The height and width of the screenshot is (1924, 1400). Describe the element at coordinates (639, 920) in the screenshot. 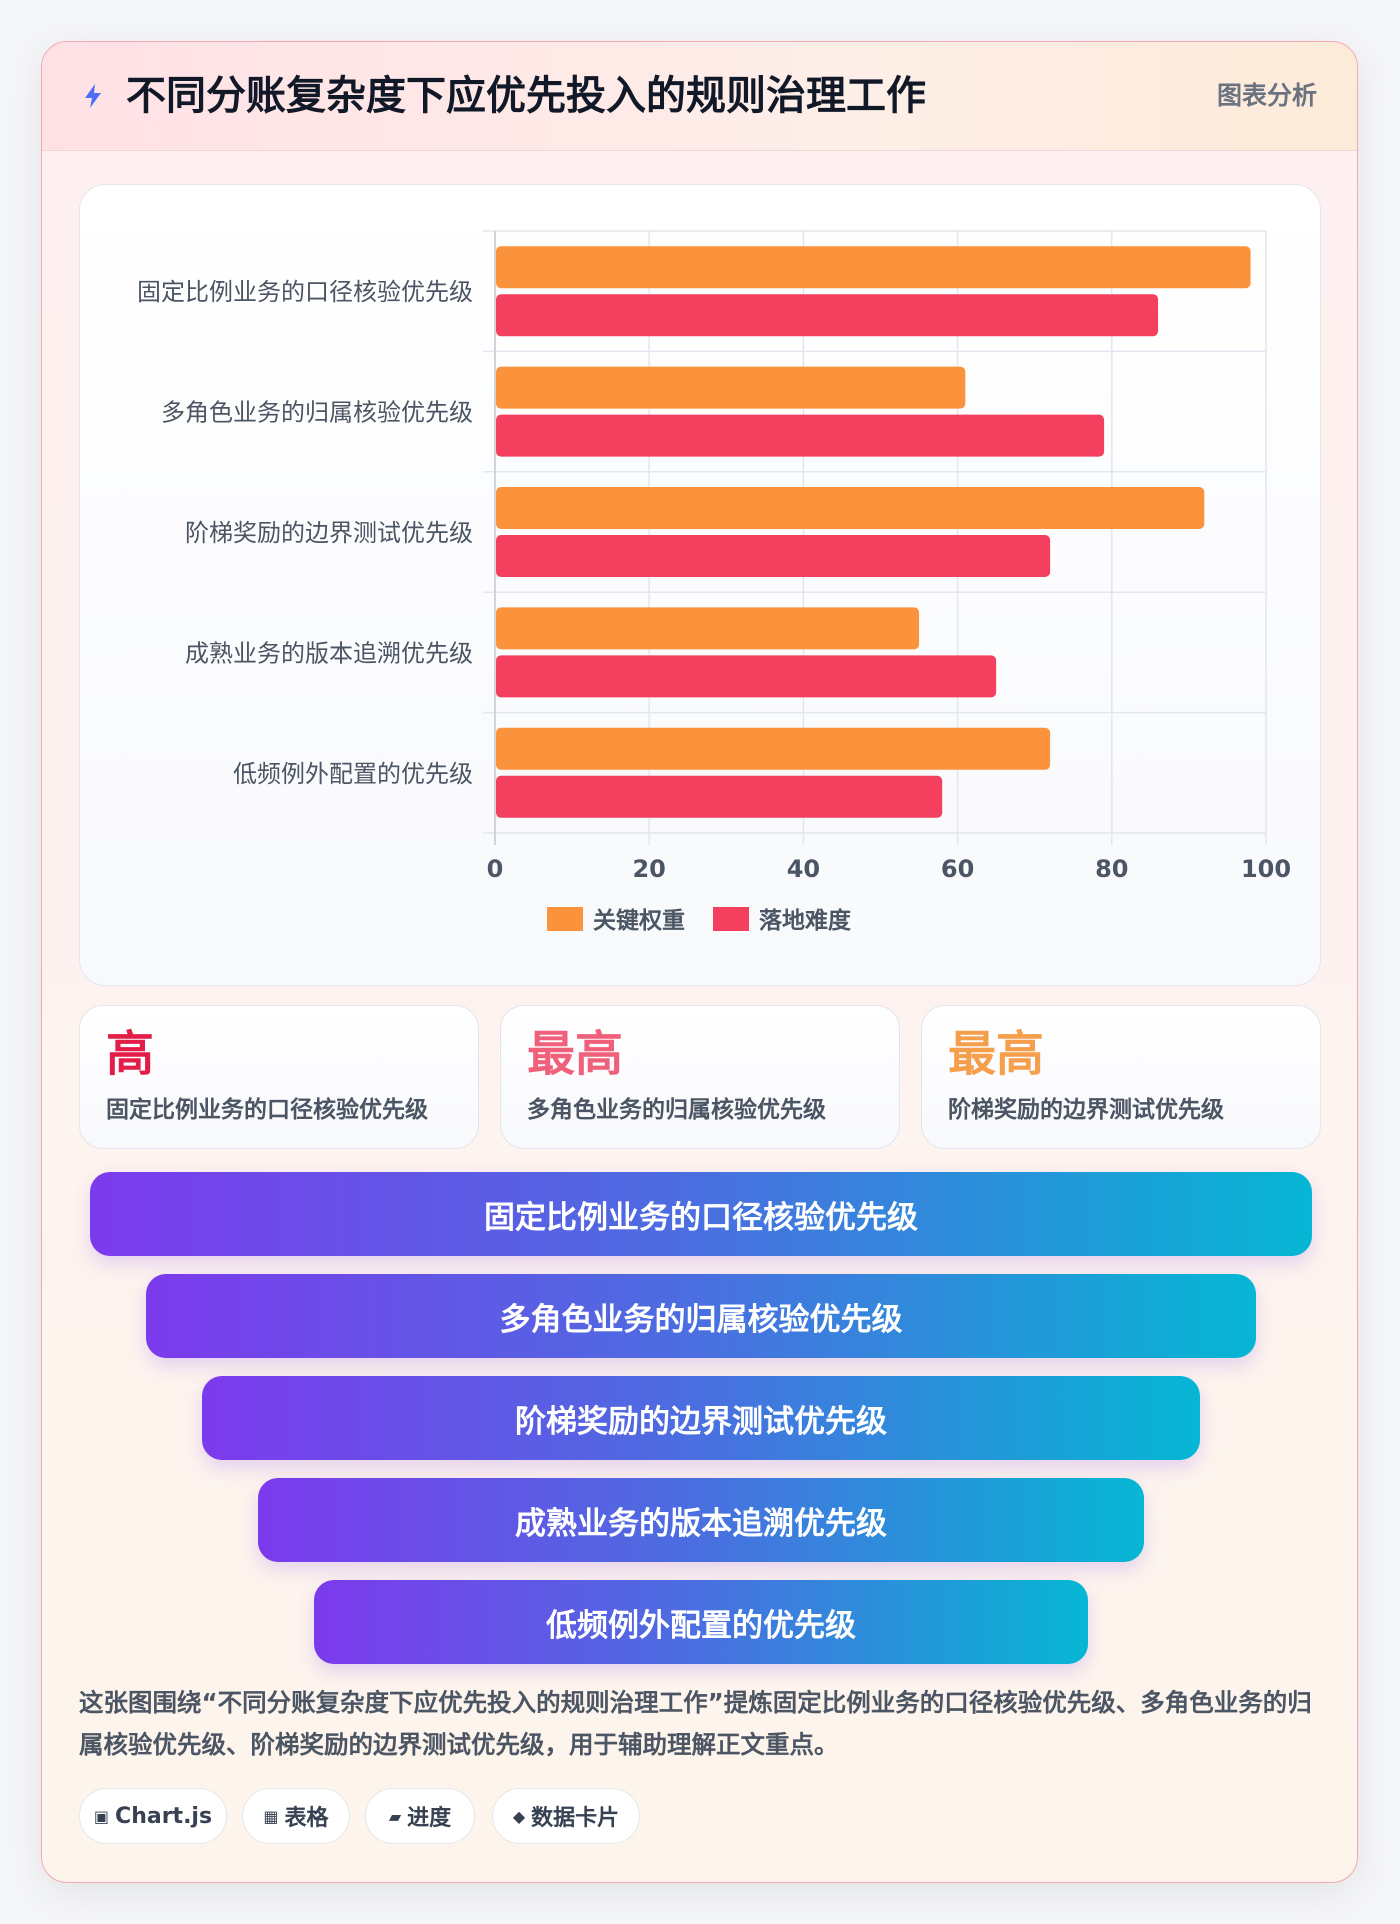

I see `legend-label: 关键权重` at that location.